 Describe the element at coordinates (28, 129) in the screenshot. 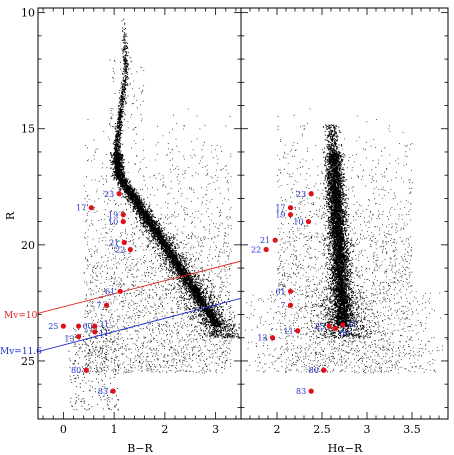

I see `y-tick-label: 15` at that location.